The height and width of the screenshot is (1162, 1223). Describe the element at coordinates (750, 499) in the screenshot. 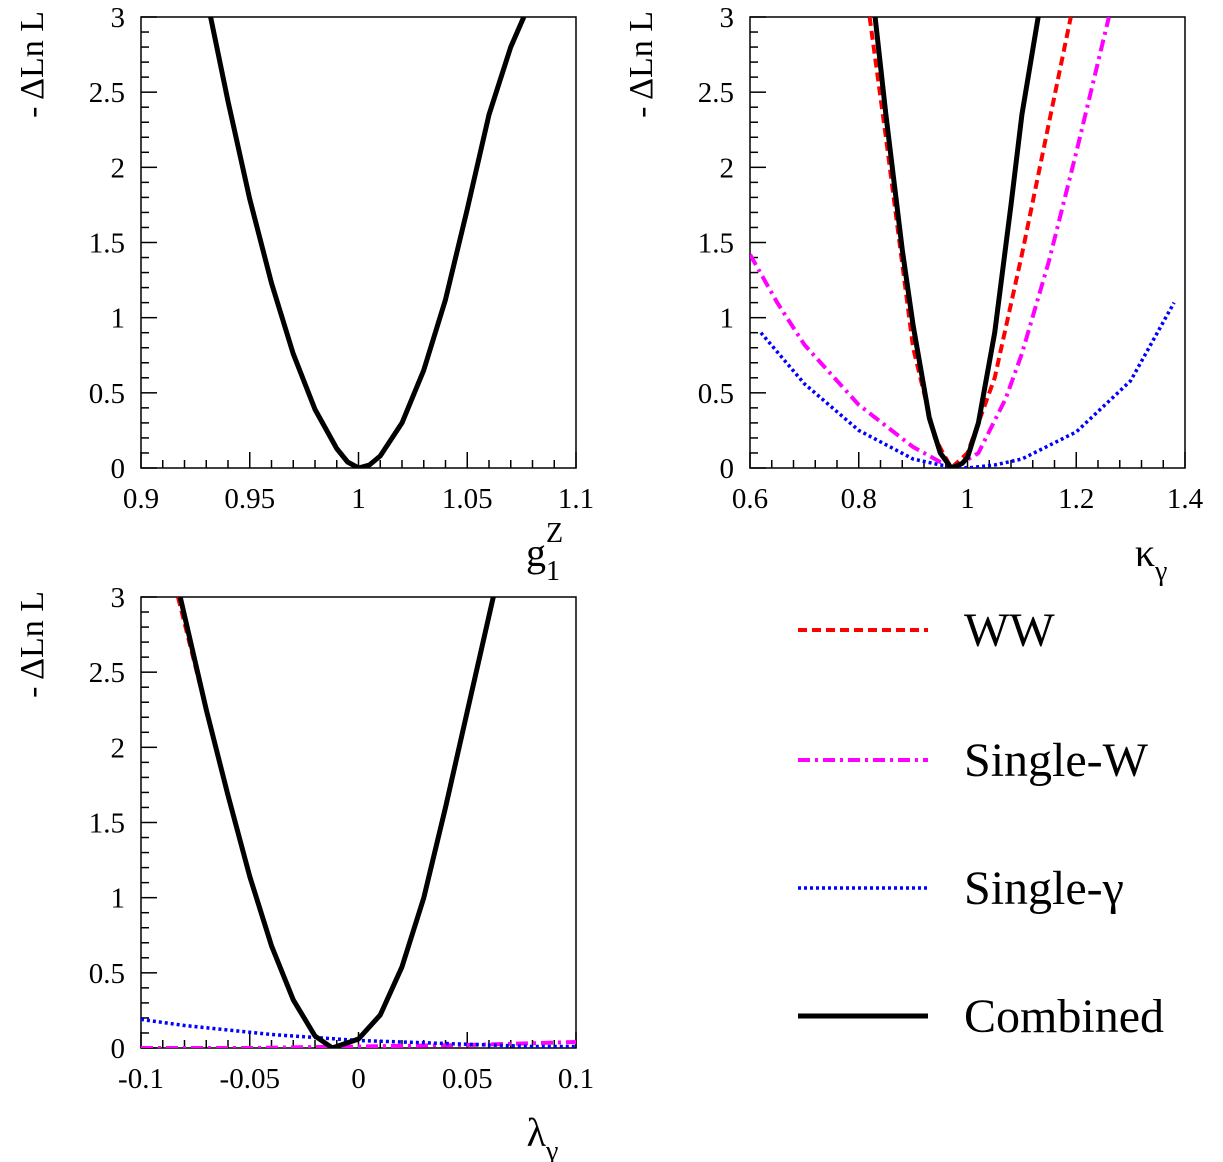

I see `x-tick-label: 0.6` at that location.